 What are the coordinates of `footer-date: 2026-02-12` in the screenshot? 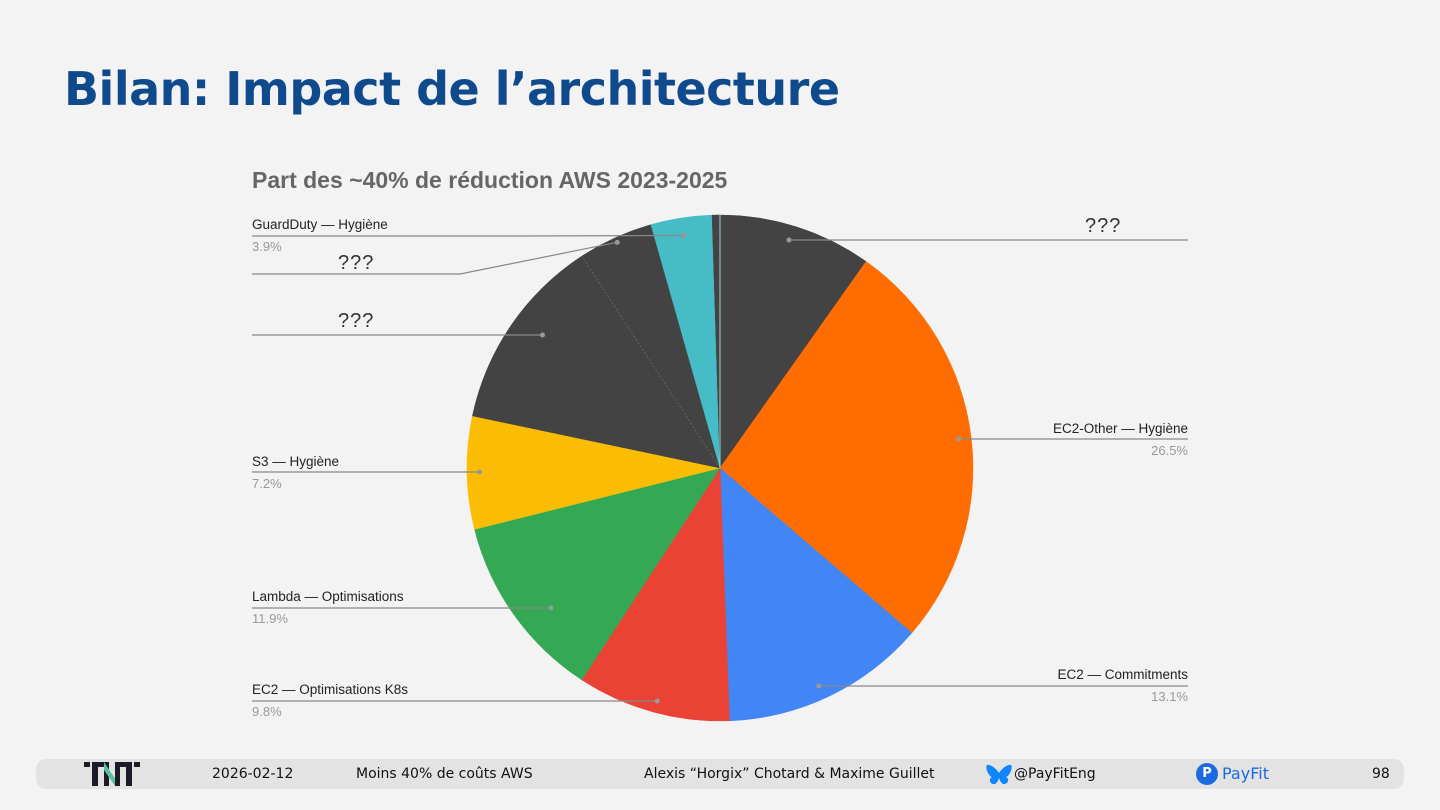 It's located at (253, 774).